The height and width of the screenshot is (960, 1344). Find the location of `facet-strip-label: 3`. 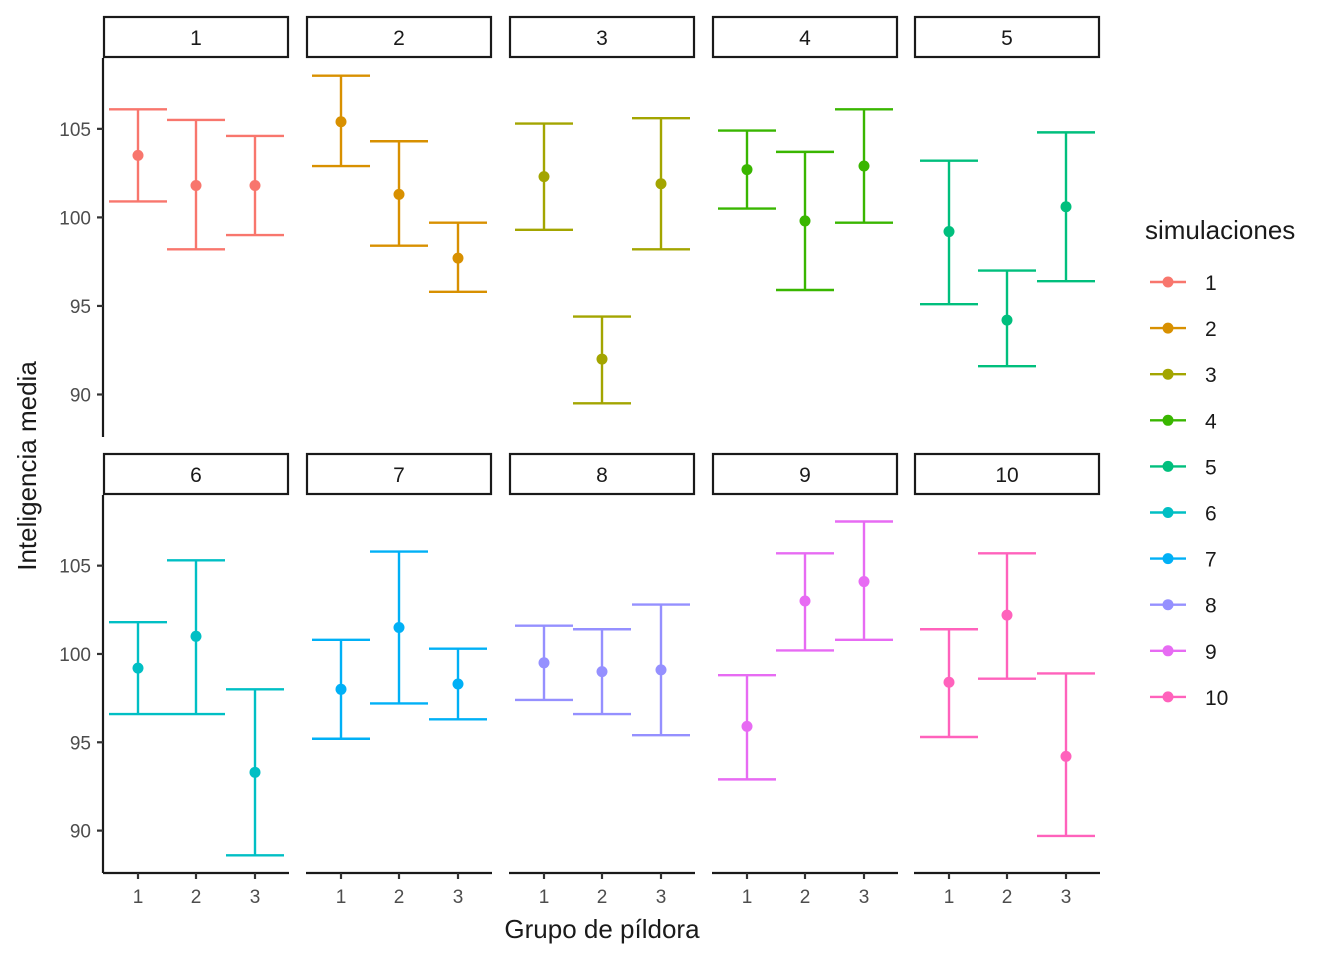

facet-strip-label: 3 is located at coordinates (602, 38).